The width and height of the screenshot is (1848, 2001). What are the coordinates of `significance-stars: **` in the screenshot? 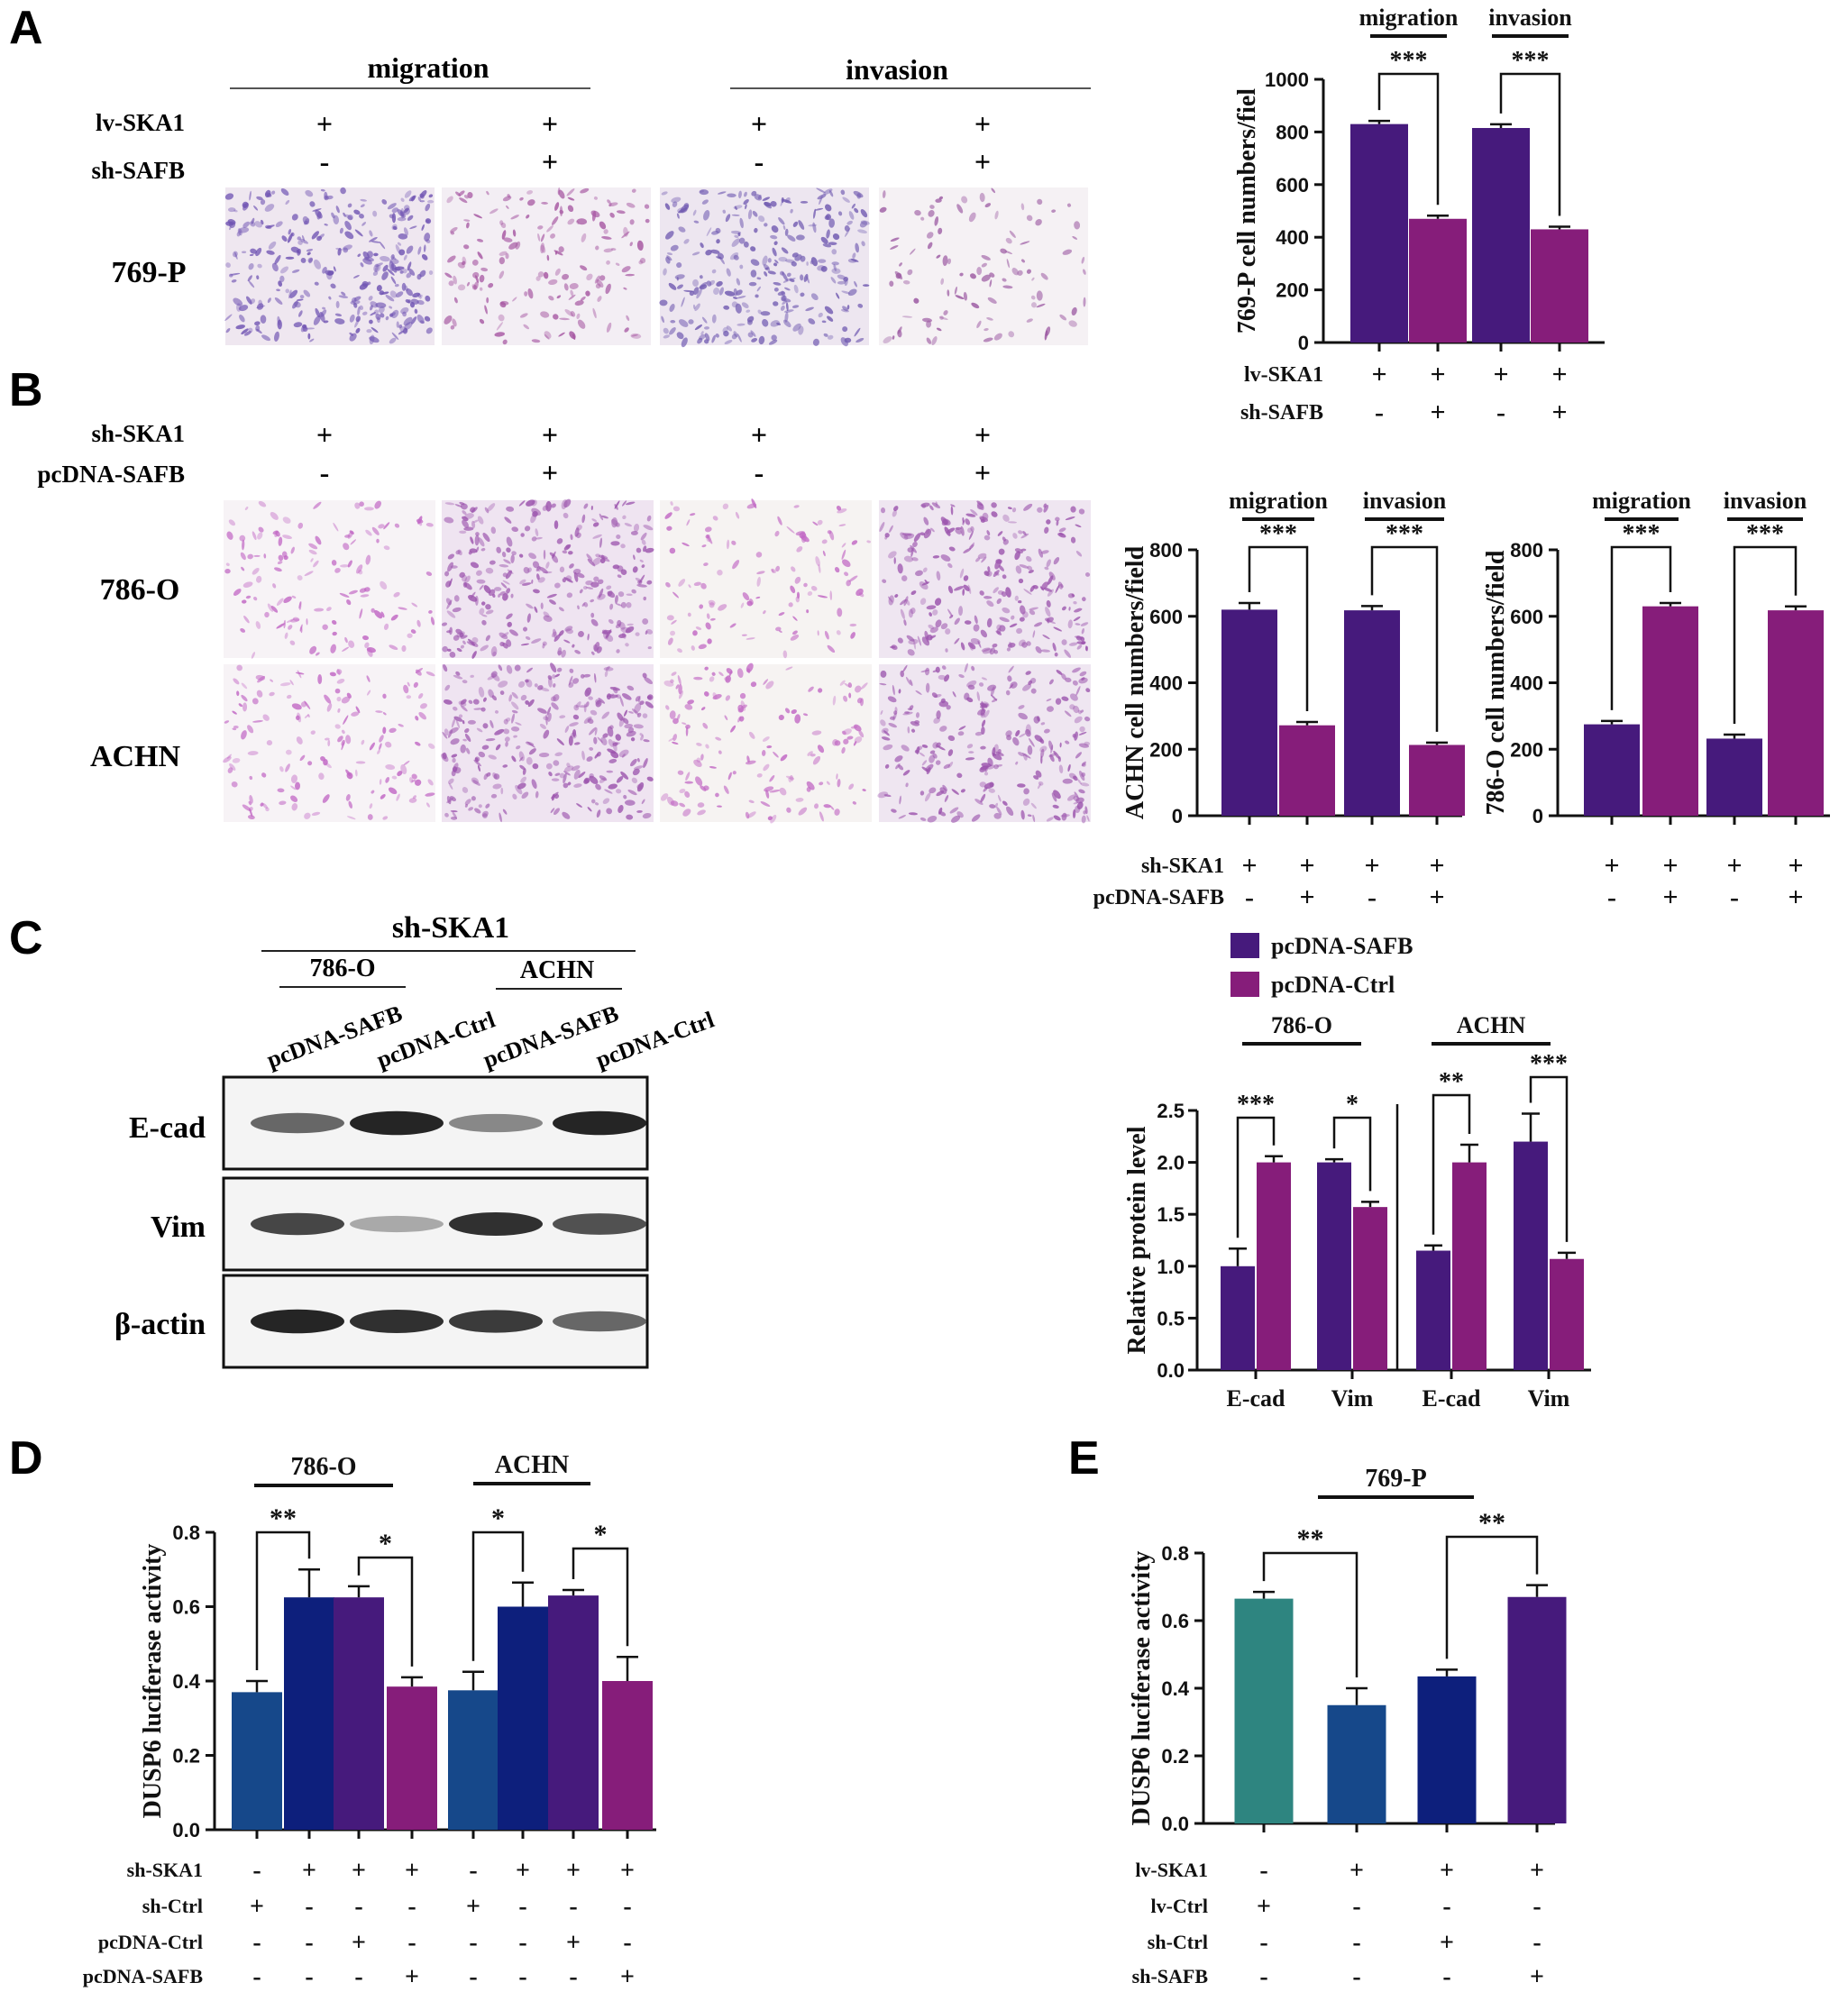 It's located at (1491, 1523).